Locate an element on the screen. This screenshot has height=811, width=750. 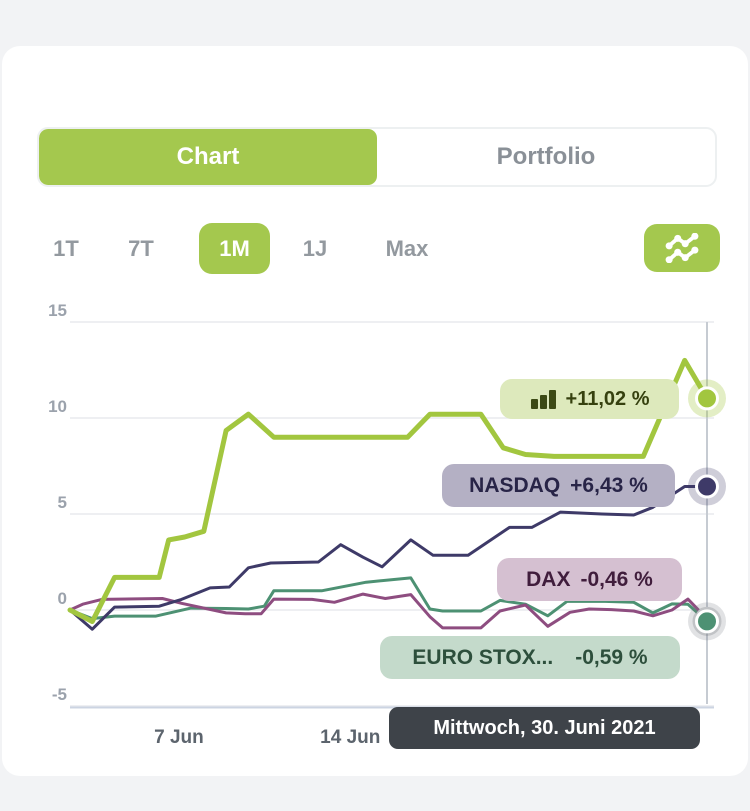
eurostoxx-badge: EURO STOX... -0,59 % is located at coordinates (530, 657).